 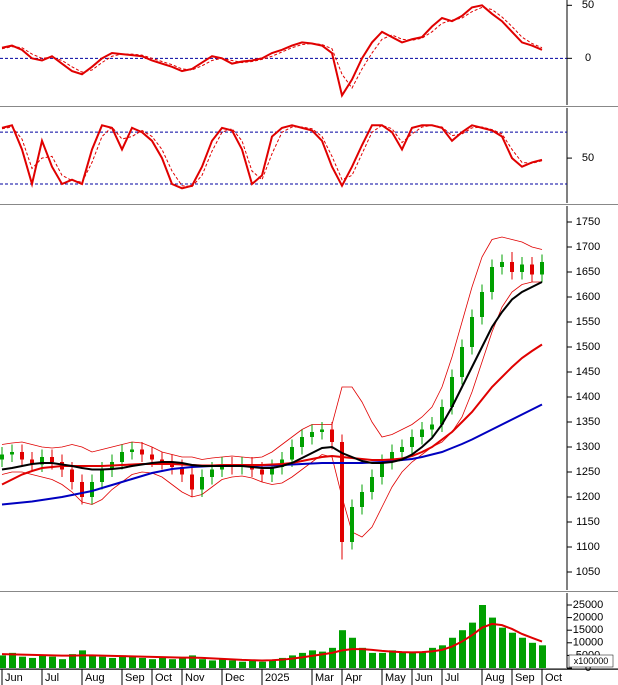 What do you see at coordinates (272, 642) in the screenshot?
I see `volume-average` at bounding box center [272, 642].